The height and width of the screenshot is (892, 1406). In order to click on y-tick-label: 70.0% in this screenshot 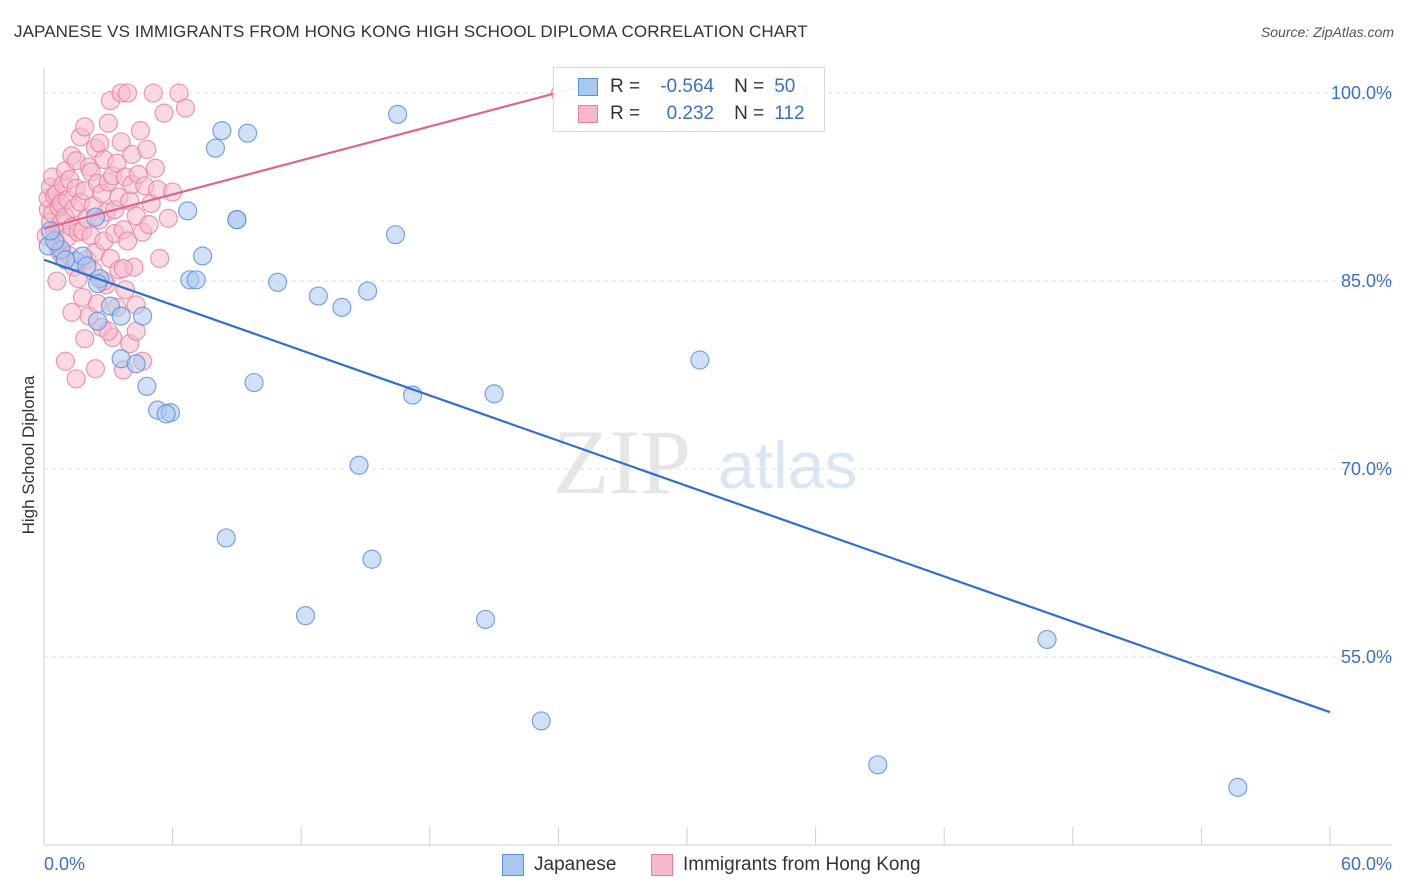, I will do `click(1366, 469)`.